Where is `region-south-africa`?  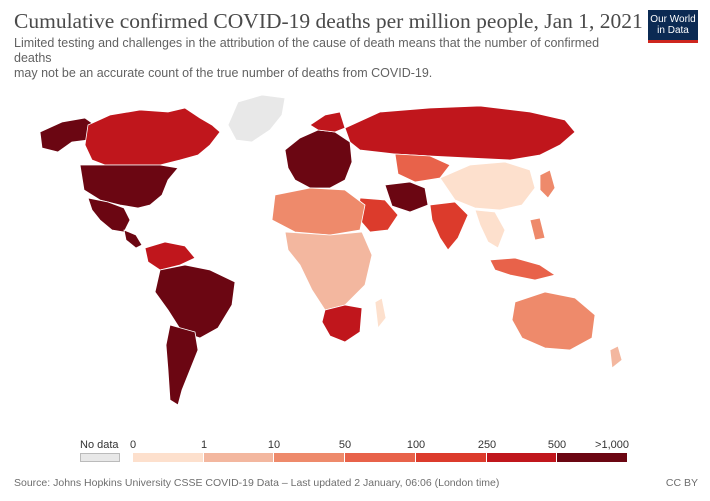
region-south-africa is located at coordinates (342, 323).